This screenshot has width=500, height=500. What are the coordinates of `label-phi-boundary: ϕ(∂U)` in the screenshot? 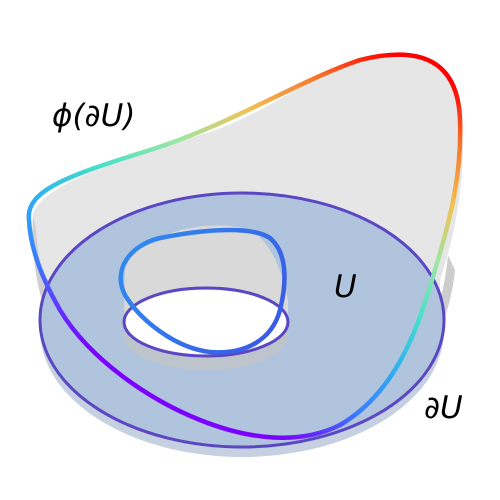 It's located at (93, 116).